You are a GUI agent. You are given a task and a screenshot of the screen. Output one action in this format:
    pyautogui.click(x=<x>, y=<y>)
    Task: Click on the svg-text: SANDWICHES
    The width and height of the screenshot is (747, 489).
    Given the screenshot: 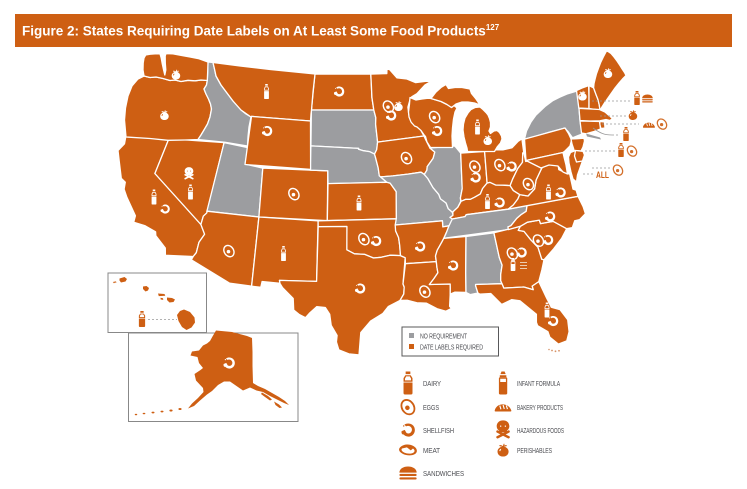 What is the action you would take?
    pyautogui.click(x=443, y=474)
    